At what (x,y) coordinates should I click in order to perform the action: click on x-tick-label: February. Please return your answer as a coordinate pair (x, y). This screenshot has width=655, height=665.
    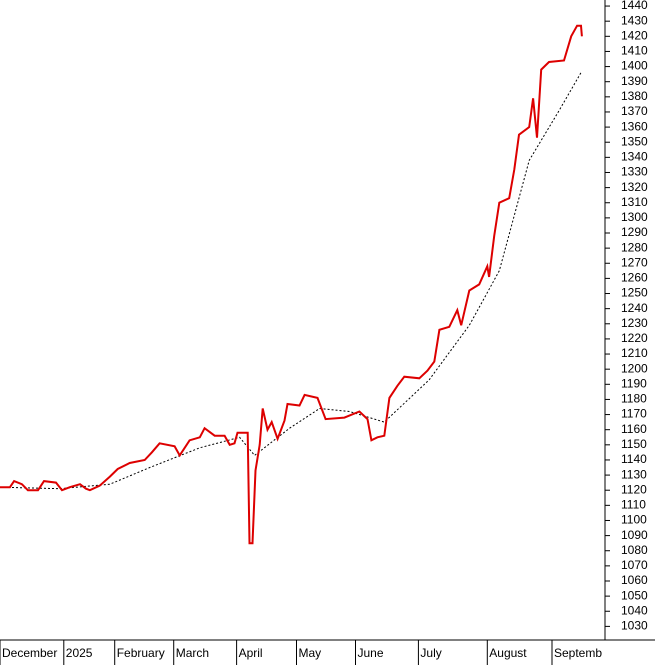
    Looking at the image, I should click on (141, 653).